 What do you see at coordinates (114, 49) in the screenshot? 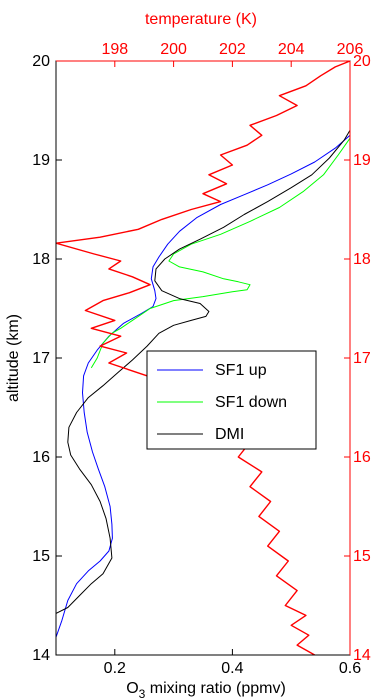
I see `top-tick-label: 198` at bounding box center [114, 49].